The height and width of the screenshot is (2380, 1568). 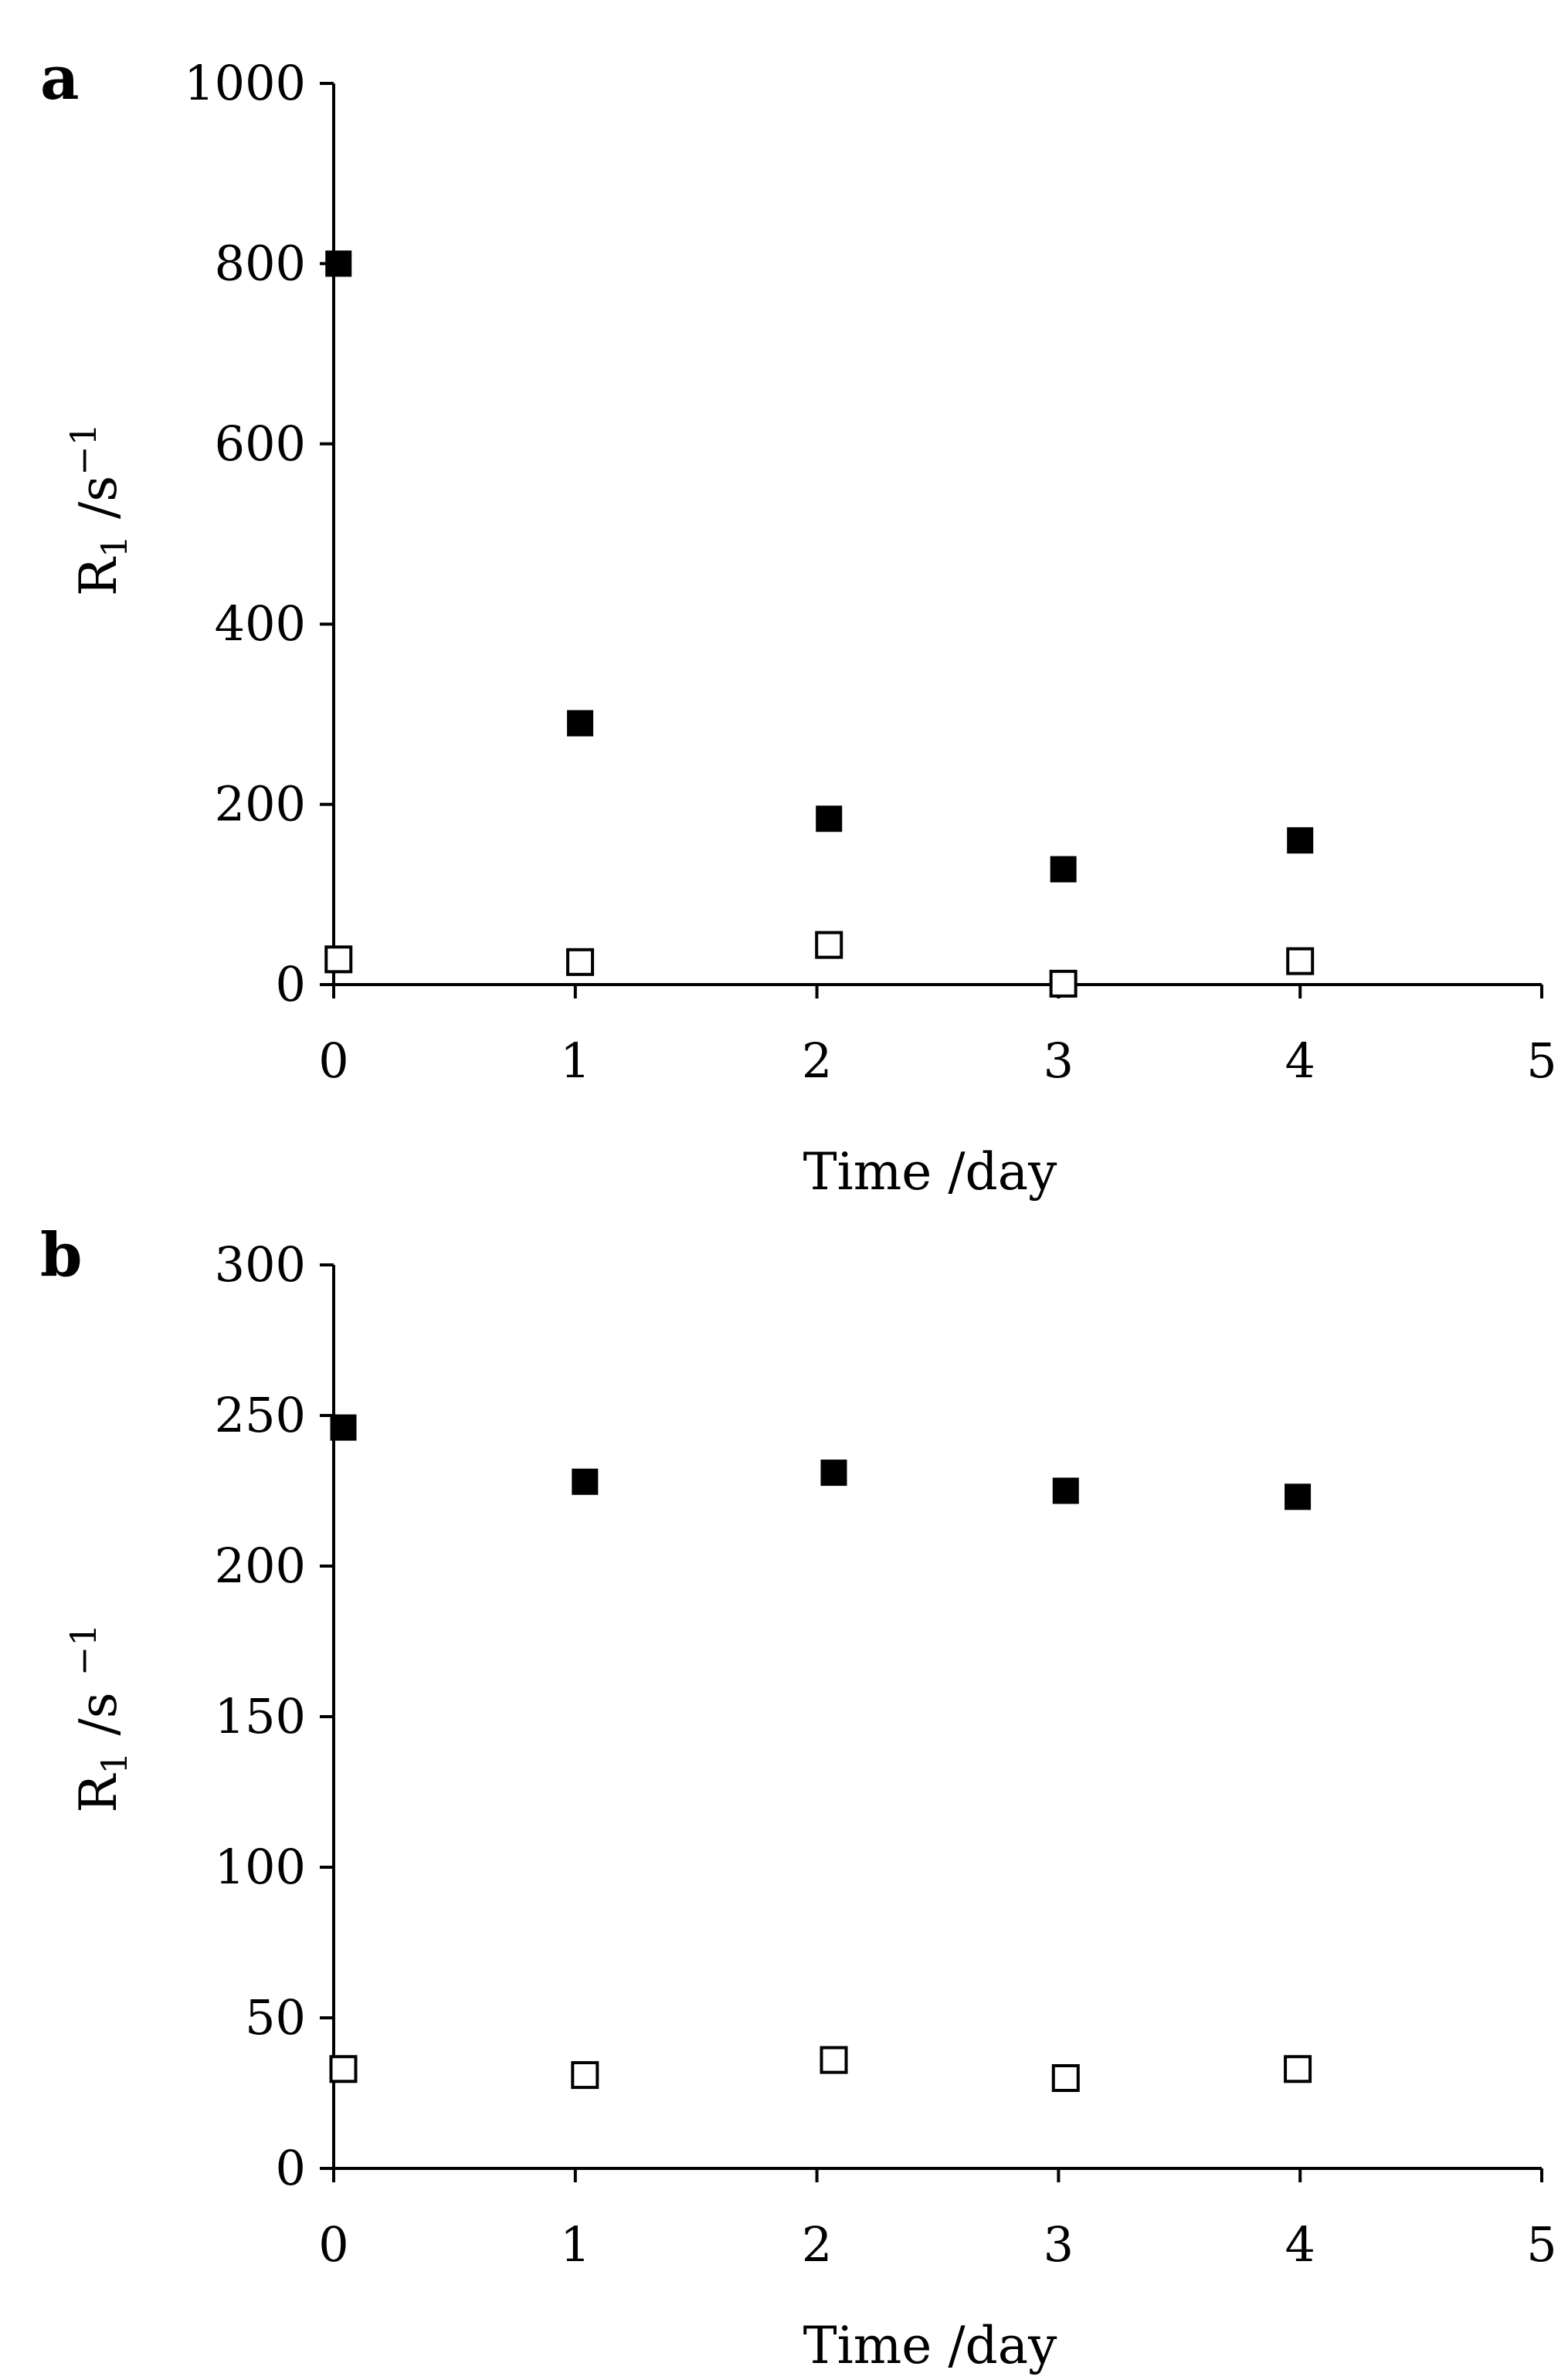 I want to click on y-tick-label: 600, so click(x=260, y=443).